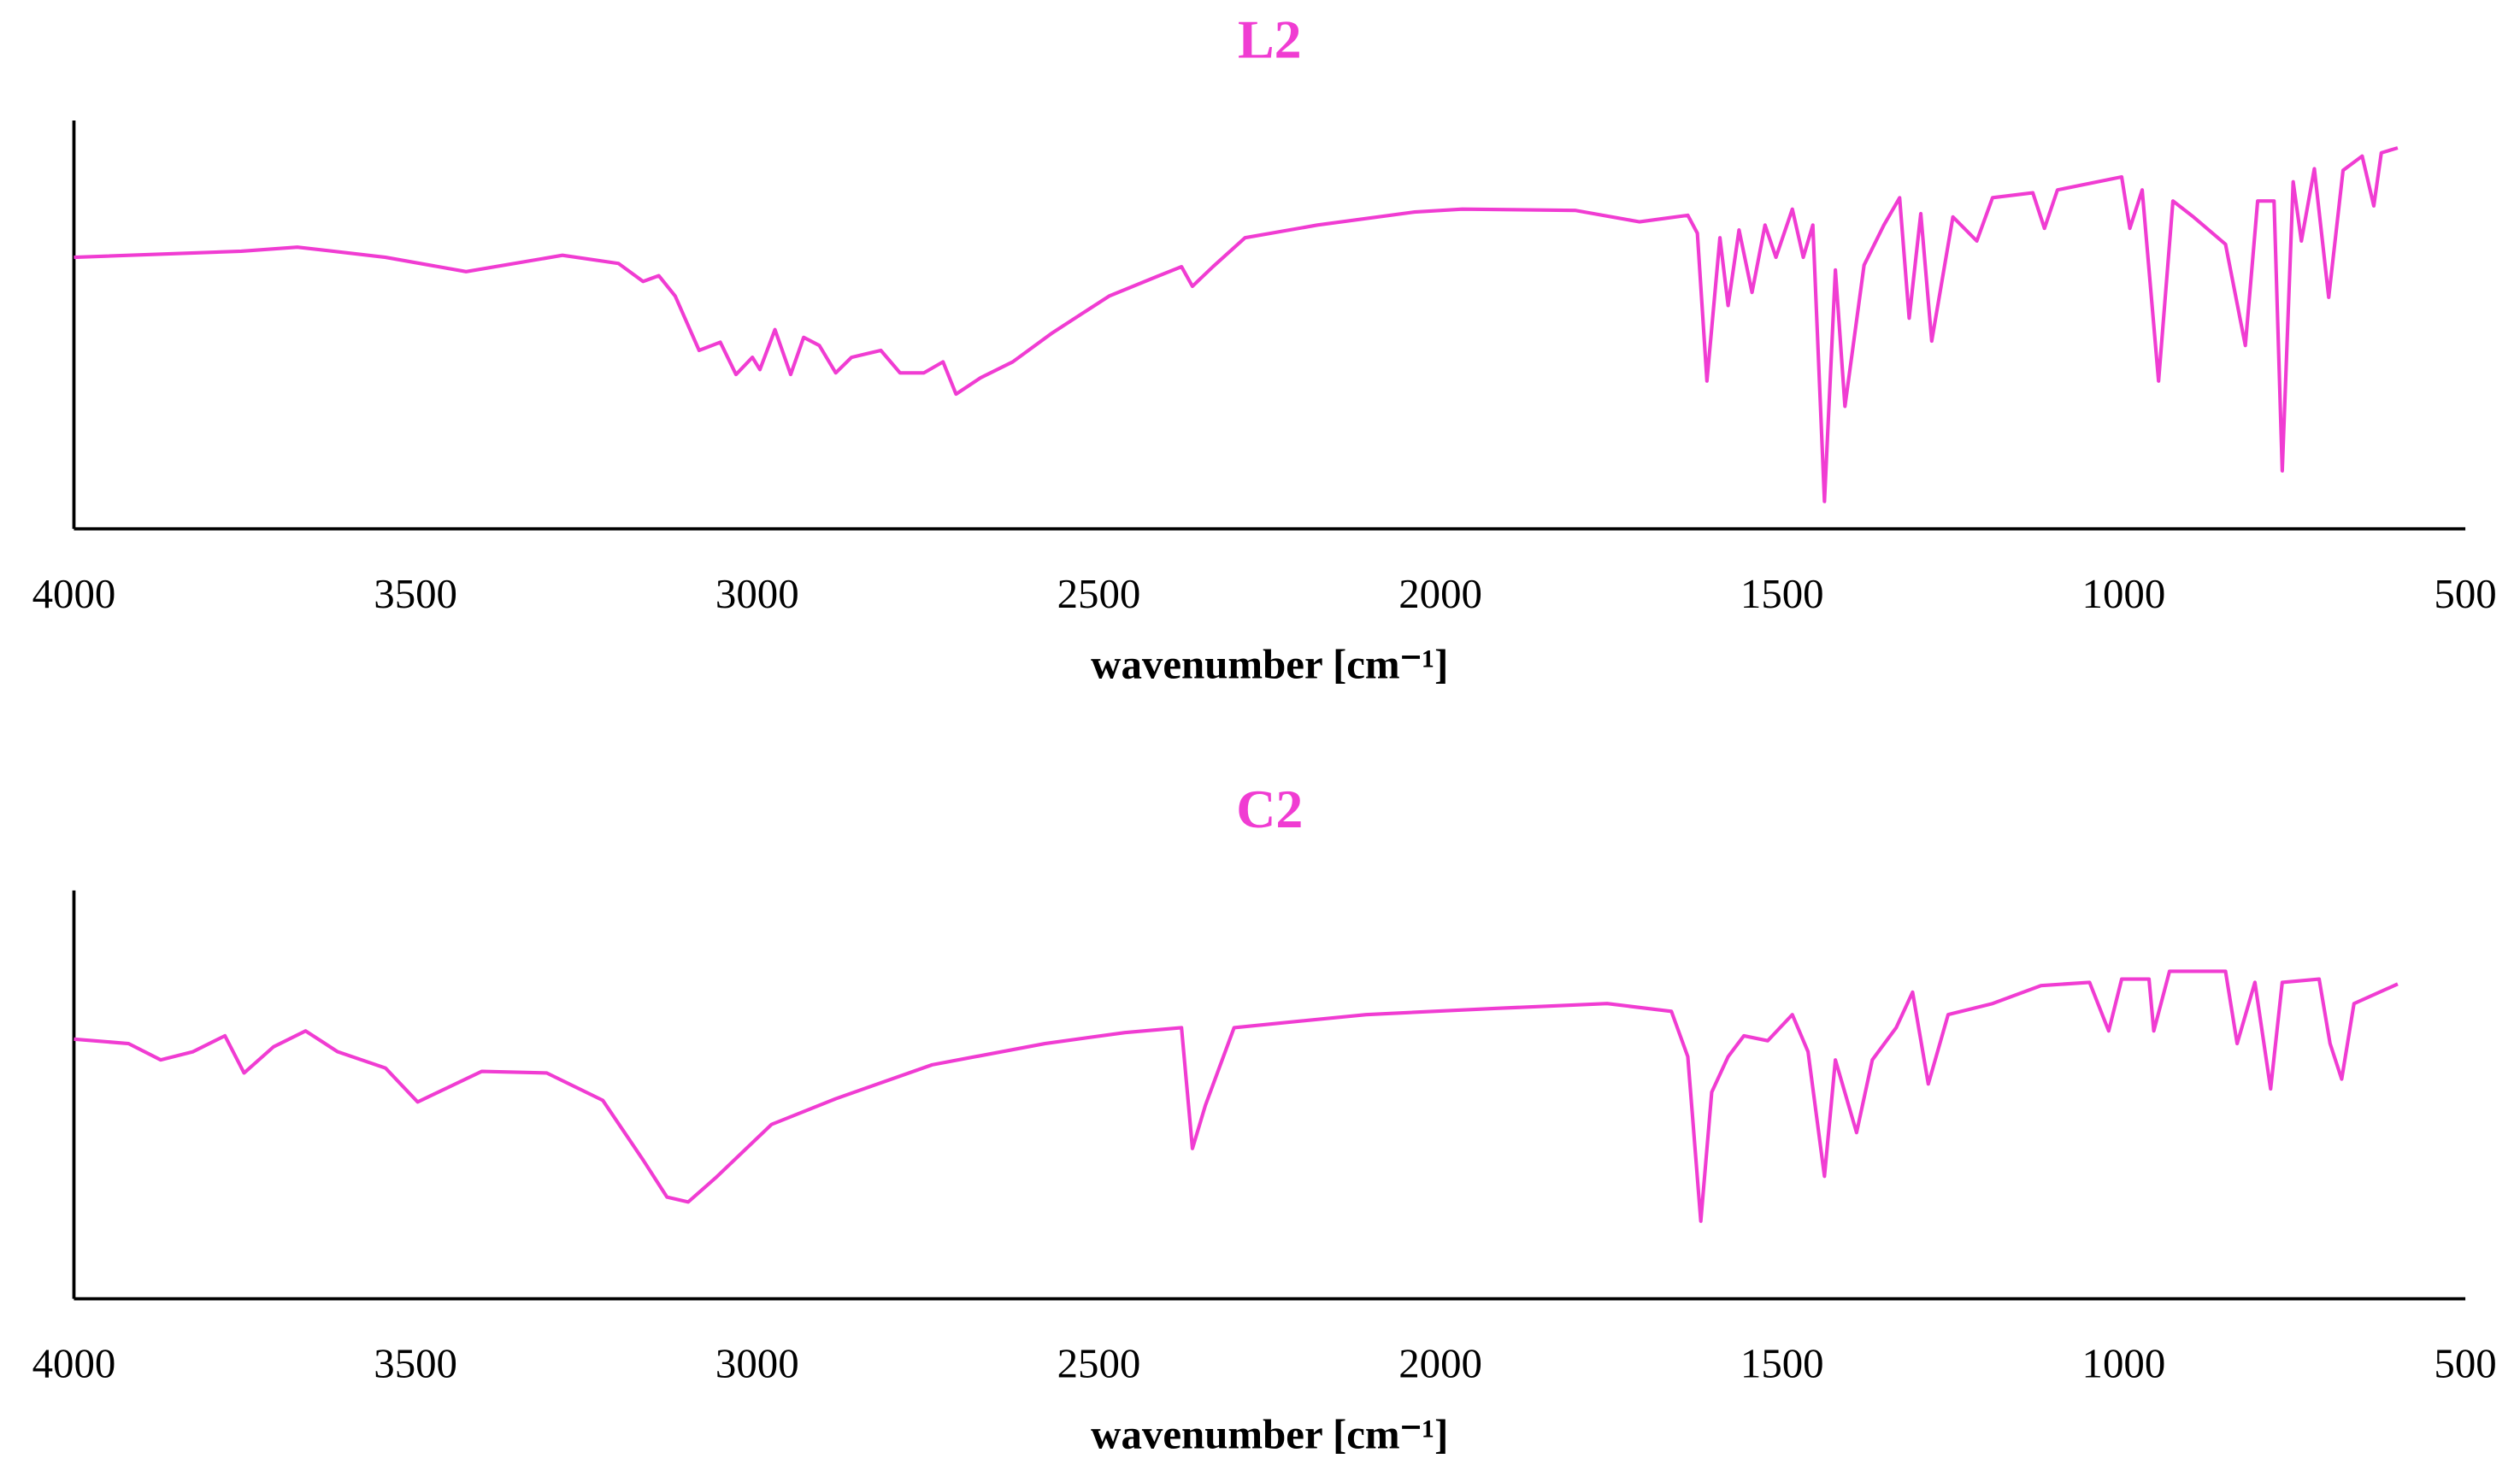 Image resolution: width=2520 pixels, height=1482 pixels. What do you see at coordinates (1270, 39) in the screenshot?
I see `chart-title: L2` at bounding box center [1270, 39].